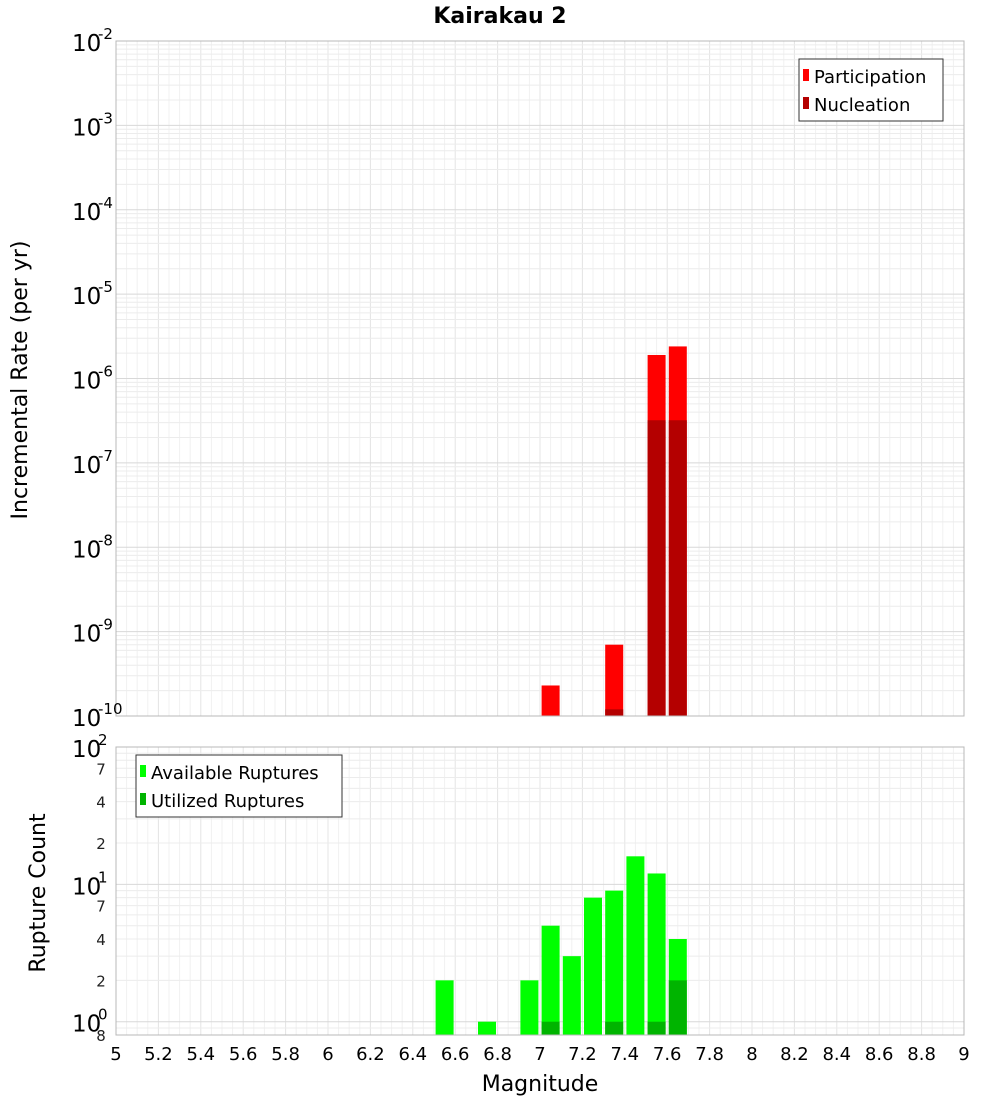 This screenshot has height=1100, width=1000. What do you see at coordinates (624, 1054) in the screenshot?
I see `x-tick-label: 7.4` at bounding box center [624, 1054].